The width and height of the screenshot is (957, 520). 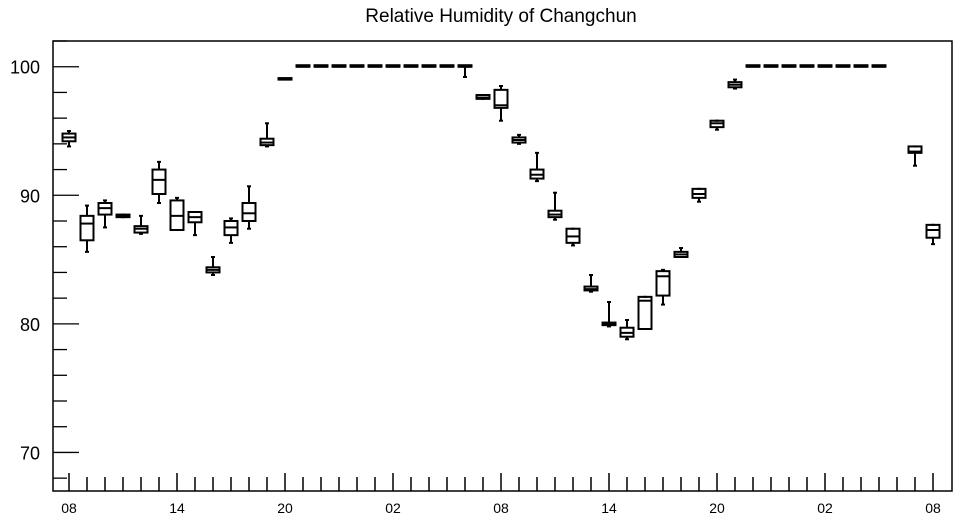 What do you see at coordinates (30, 453) in the screenshot?
I see `y-tick-label: 70` at bounding box center [30, 453].